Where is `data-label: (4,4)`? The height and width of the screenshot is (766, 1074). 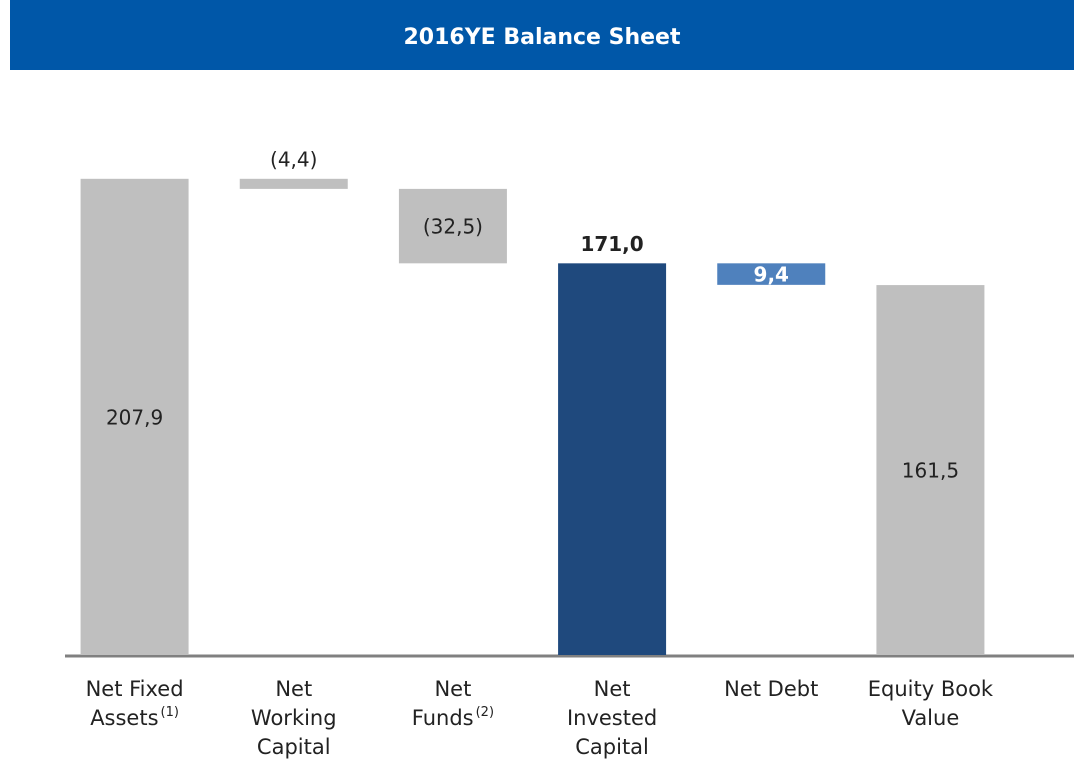
data-label: (4,4) is located at coordinates (293, 159).